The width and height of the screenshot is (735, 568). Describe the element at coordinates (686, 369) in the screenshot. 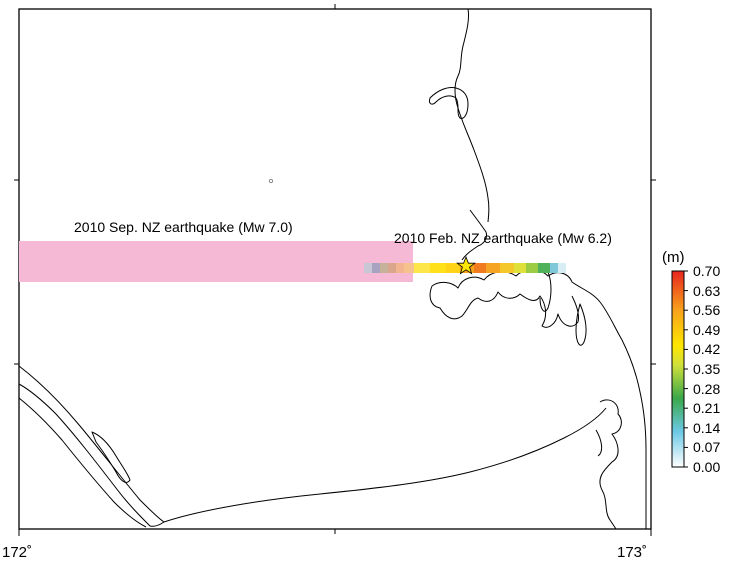

I see `colorbar-ticks` at that location.